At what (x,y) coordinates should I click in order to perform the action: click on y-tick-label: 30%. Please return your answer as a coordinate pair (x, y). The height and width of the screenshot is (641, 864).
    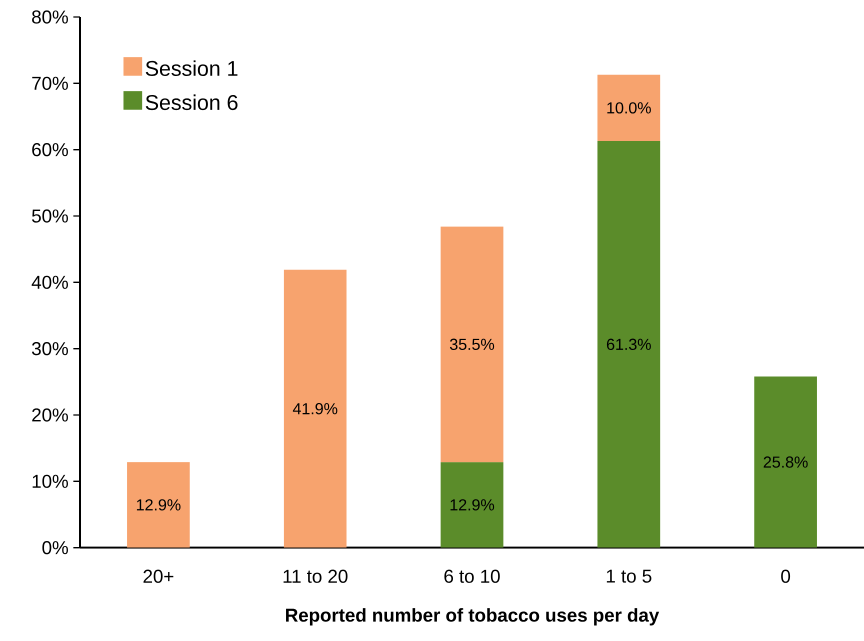
    Looking at the image, I should click on (50, 349).